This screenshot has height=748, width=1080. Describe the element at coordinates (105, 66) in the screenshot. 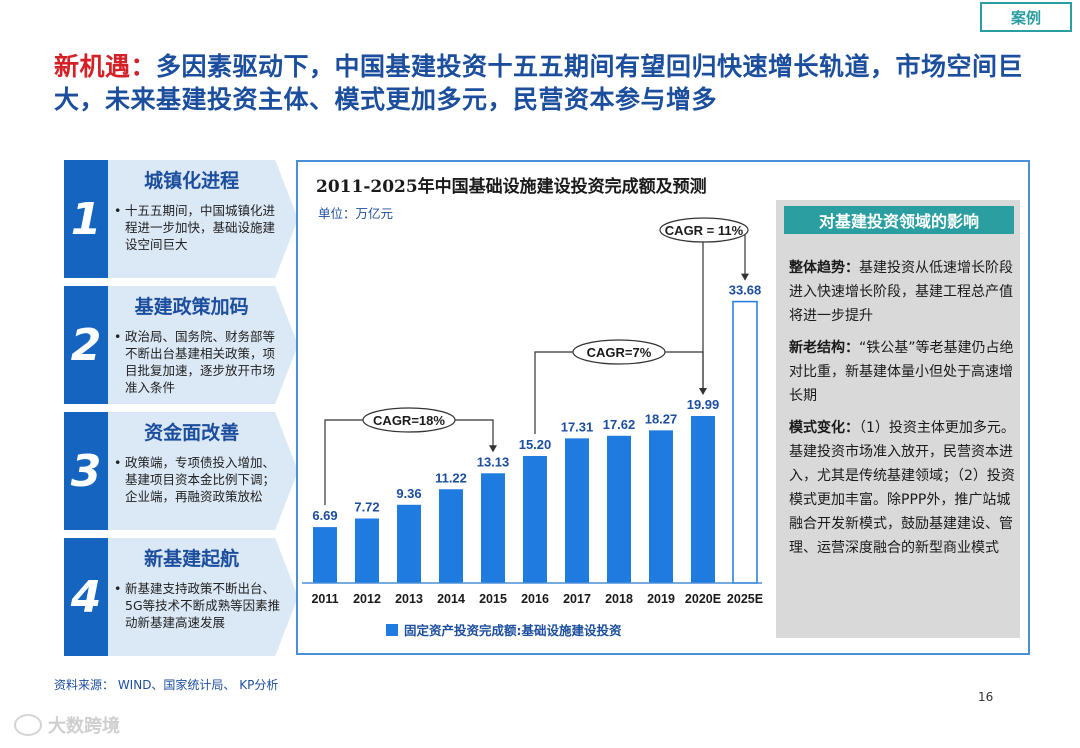

I see `headline-lead: 新机遇：` at that location.